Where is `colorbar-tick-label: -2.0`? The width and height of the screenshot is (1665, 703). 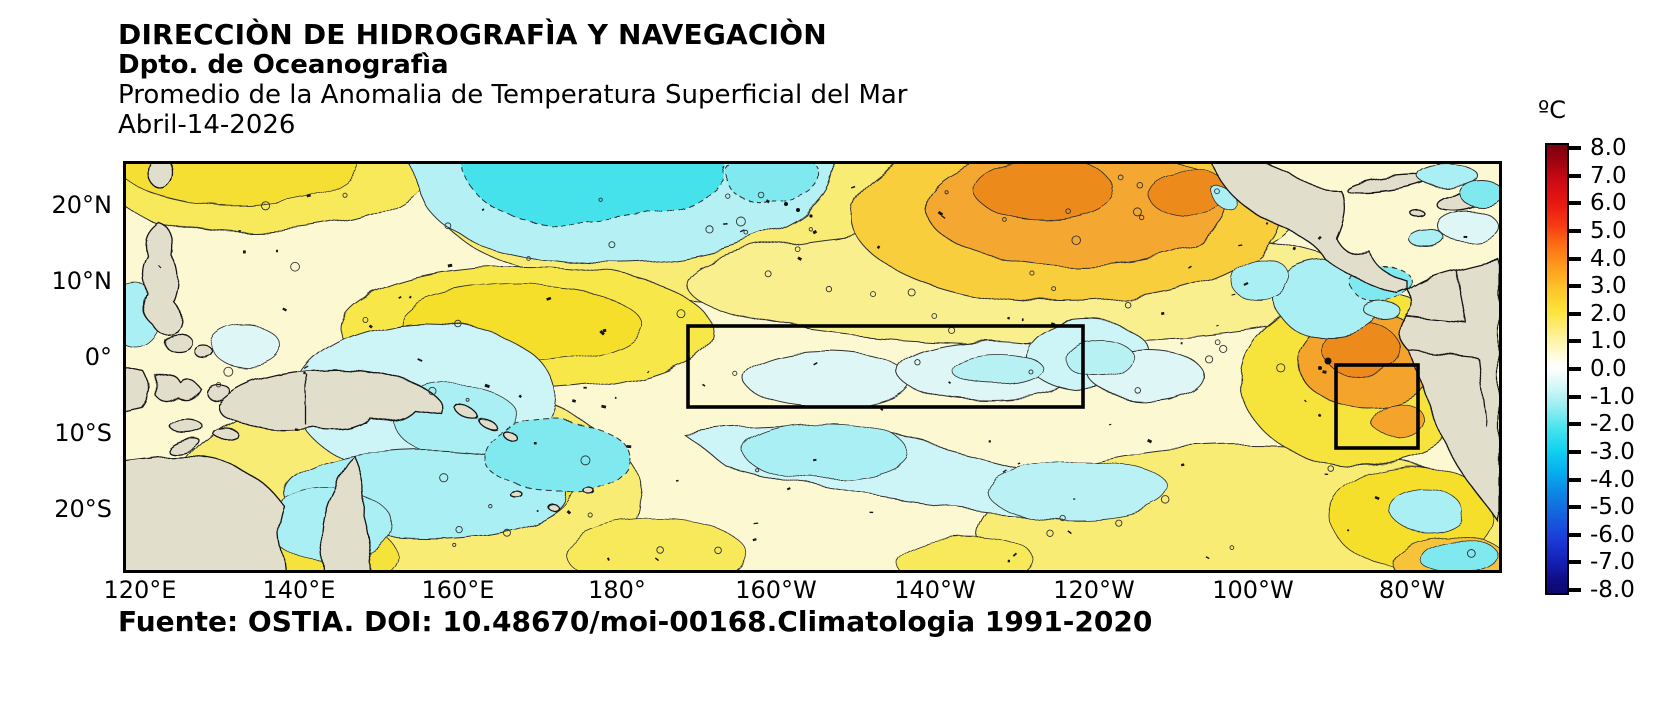
colorbar-tick-label: -2.0 is located at coordinates (1612, 424).